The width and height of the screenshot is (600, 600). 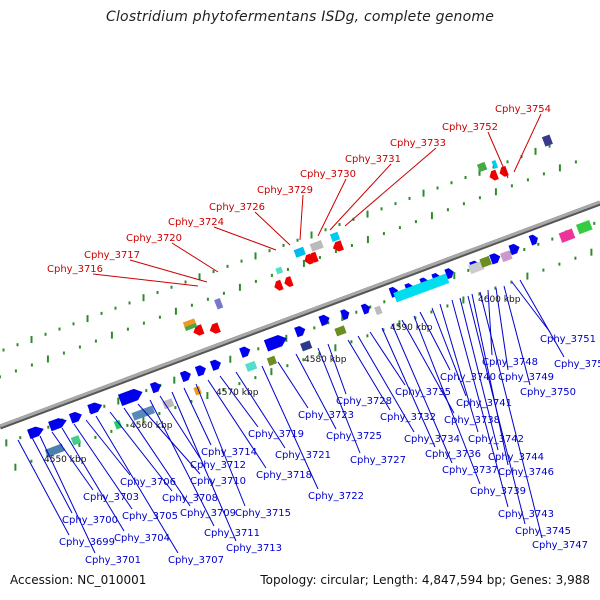 What do you see at coordinates (150, 516) in the screenshot?
I see `gene-label-cphy-3705: Cphy_3705` at bounding box center [150, 516].